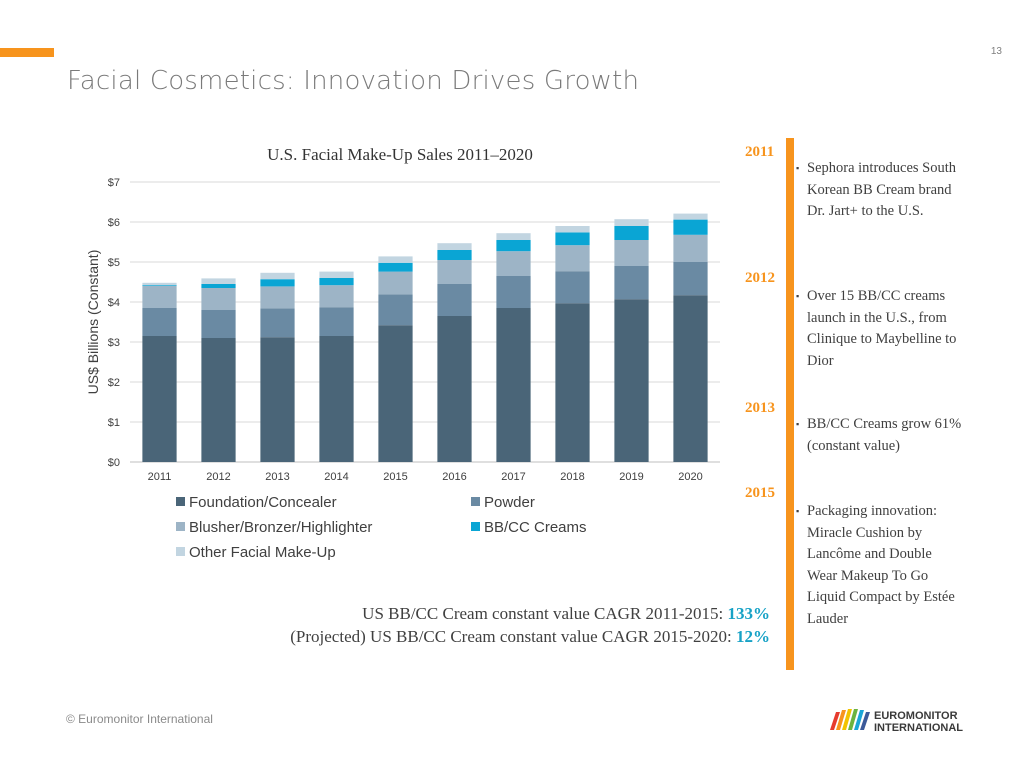 This screenshot has width=1024, height=768. I want to click on y-tick-label: $5, so click(114, 263).